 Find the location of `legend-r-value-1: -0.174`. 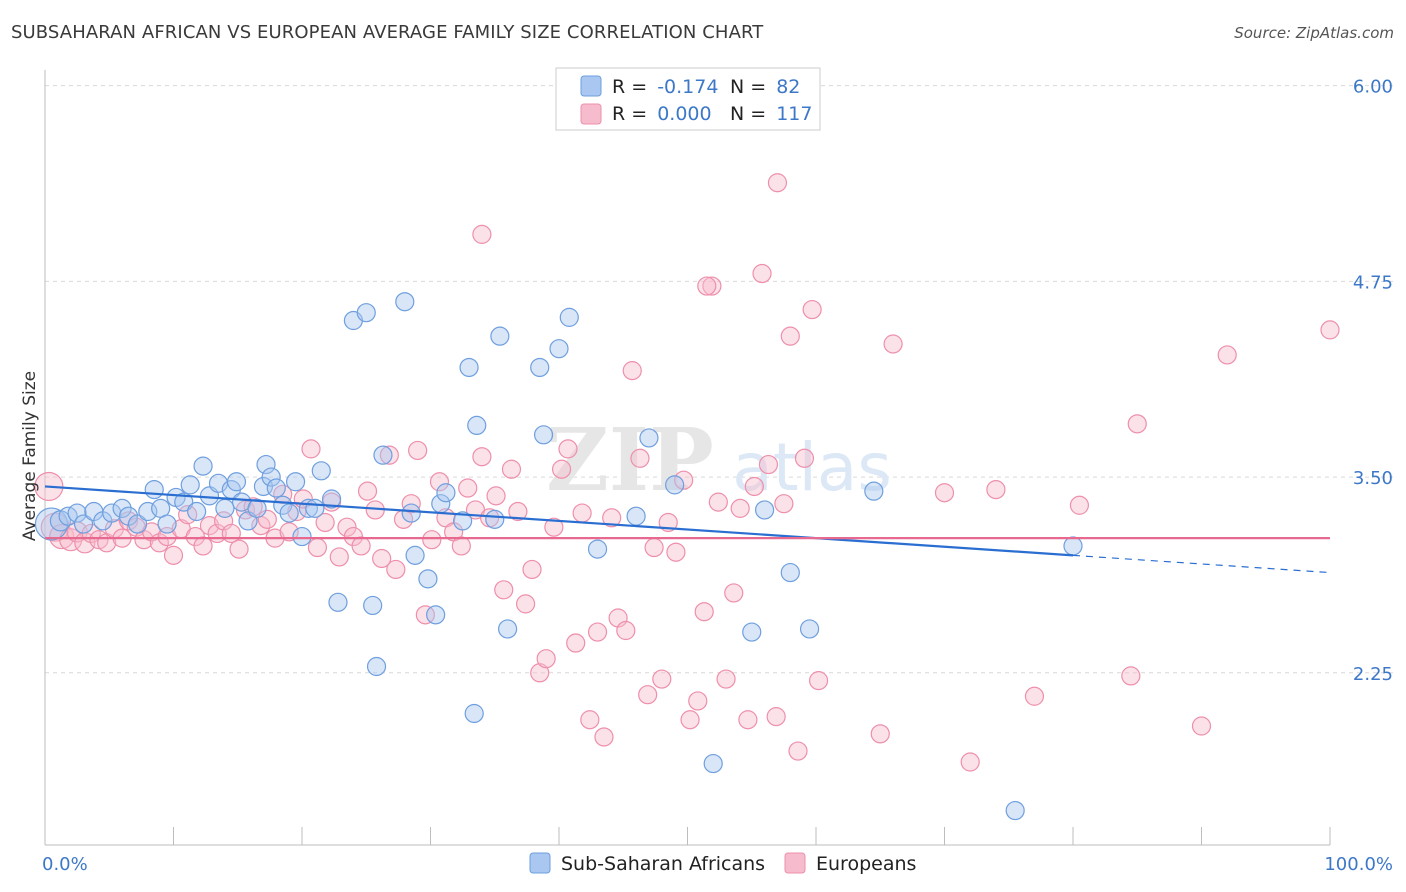

legend-r-value-1: -0.174 is located at coordinates (687, 87).